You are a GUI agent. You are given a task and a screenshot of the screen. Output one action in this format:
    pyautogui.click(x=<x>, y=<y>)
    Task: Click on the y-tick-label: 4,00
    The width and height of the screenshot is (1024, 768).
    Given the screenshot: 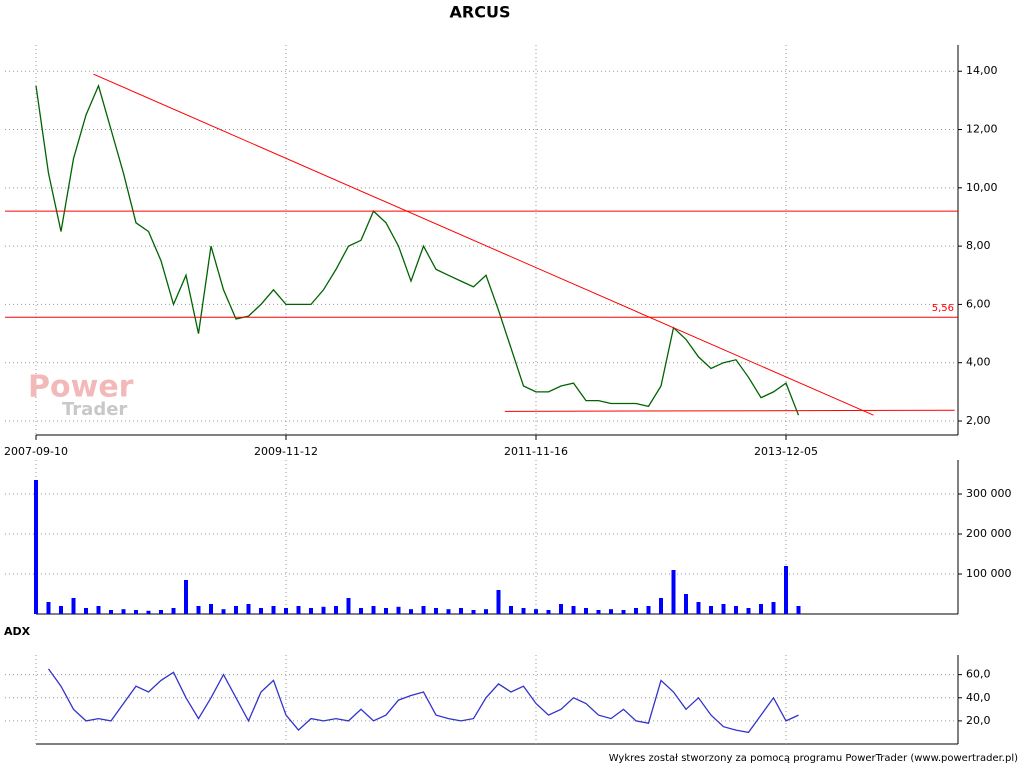 What is the action you would take?
    pyautogui.click(x=978, y=362)
    